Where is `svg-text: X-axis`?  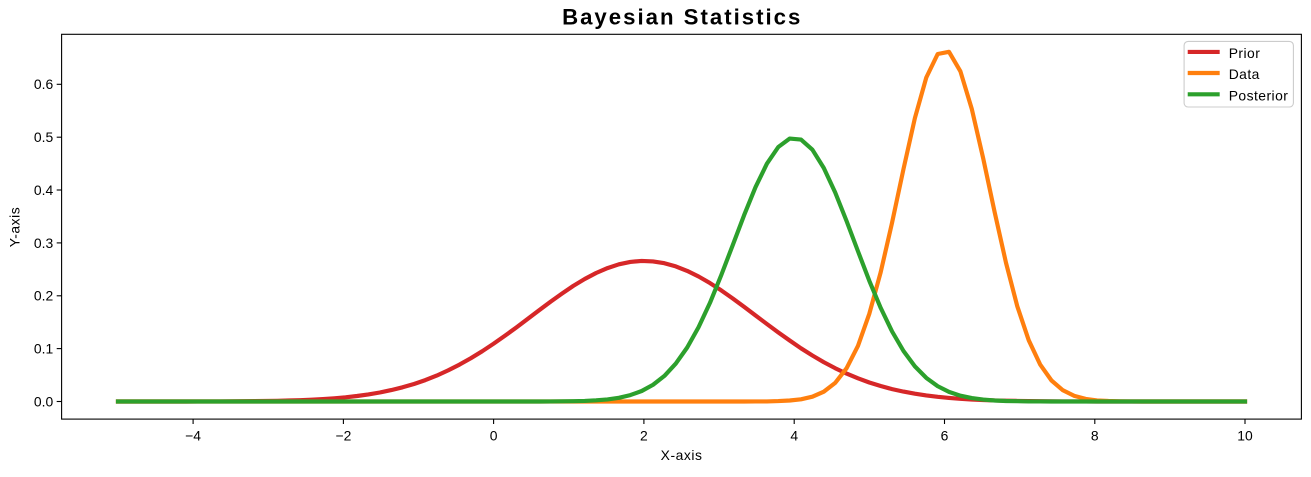 svg-text: X-axis is located at coordinates (682, 455).